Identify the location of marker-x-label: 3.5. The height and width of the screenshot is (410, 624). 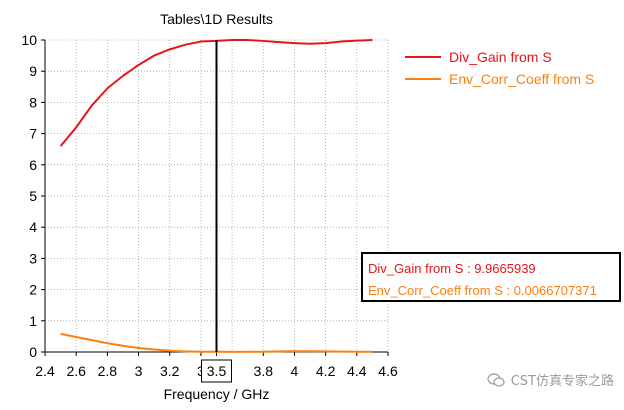
(217, 371).